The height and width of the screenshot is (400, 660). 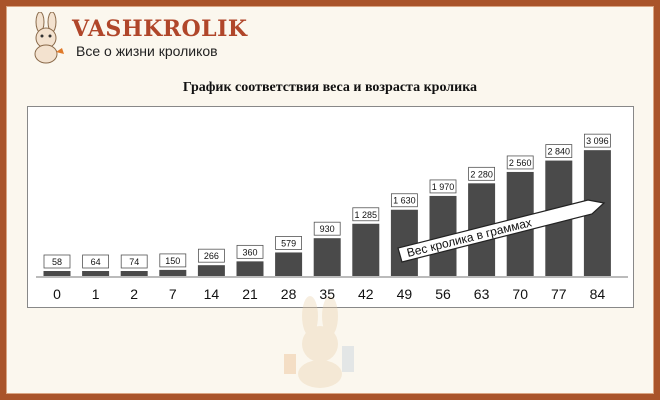 What do you see at coordinates (57, 294) in the screenshot?
I see `x-tick-label: 0` at bounding box center [57, 294].